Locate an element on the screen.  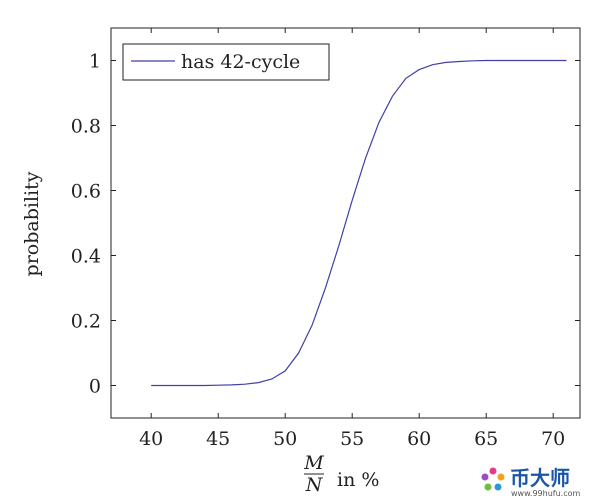
y-tick-label: 0.2 is located at coordinates (86, 322).